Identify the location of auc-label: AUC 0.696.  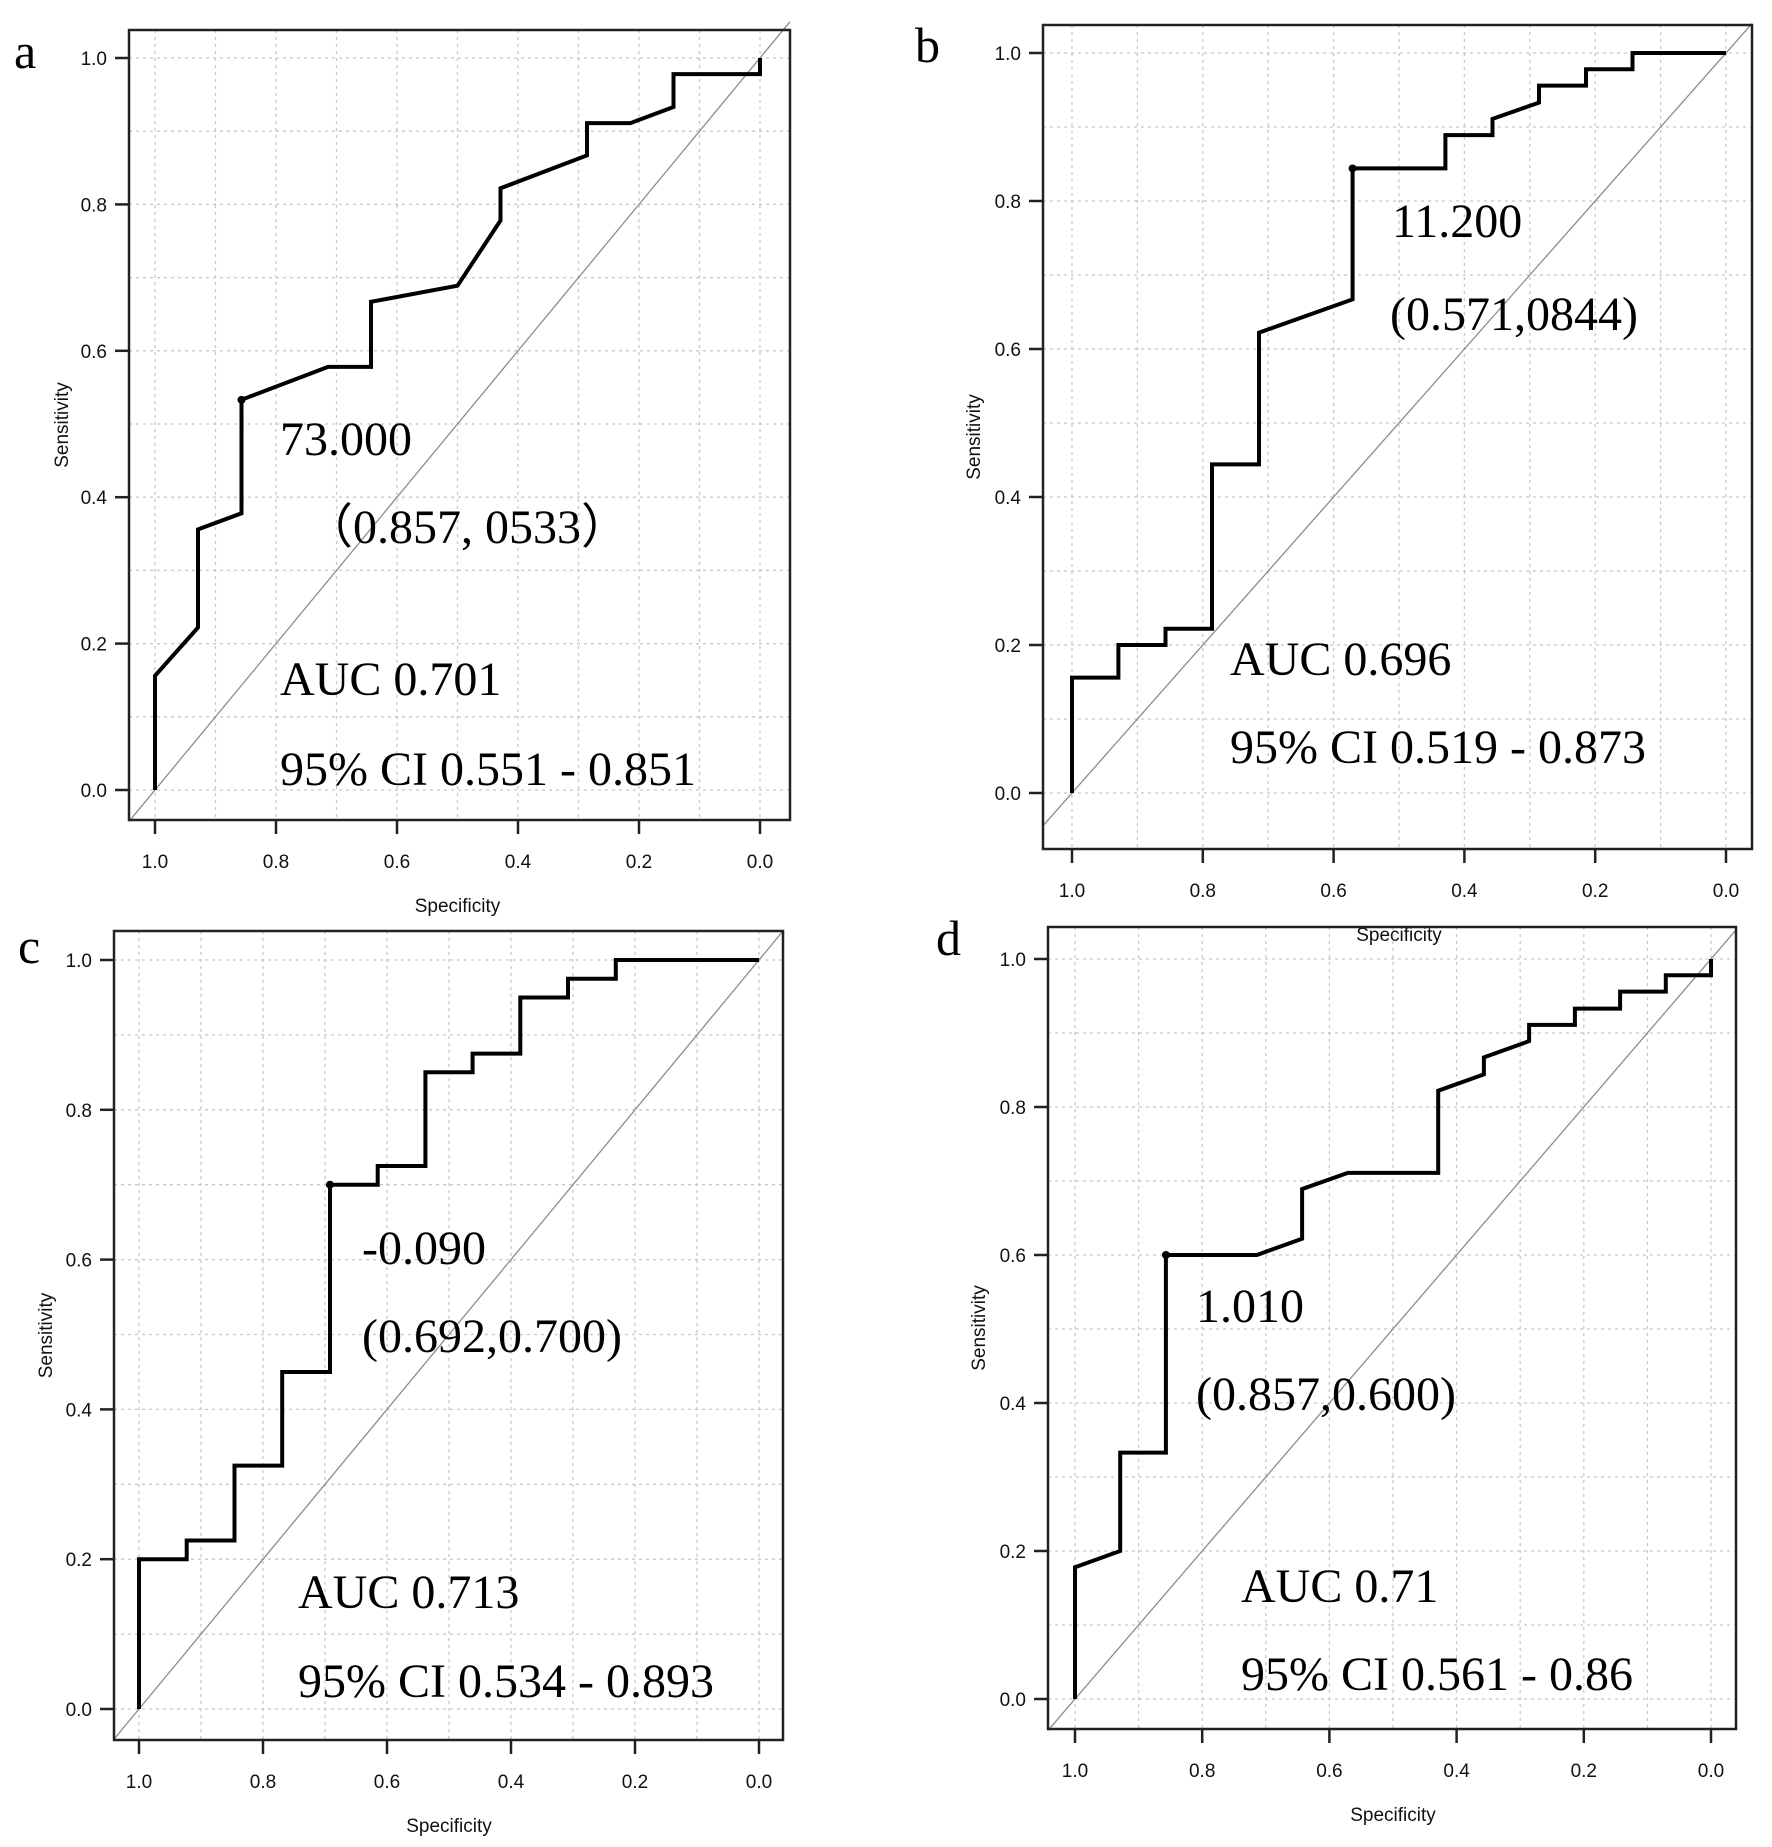
(1340, 659).